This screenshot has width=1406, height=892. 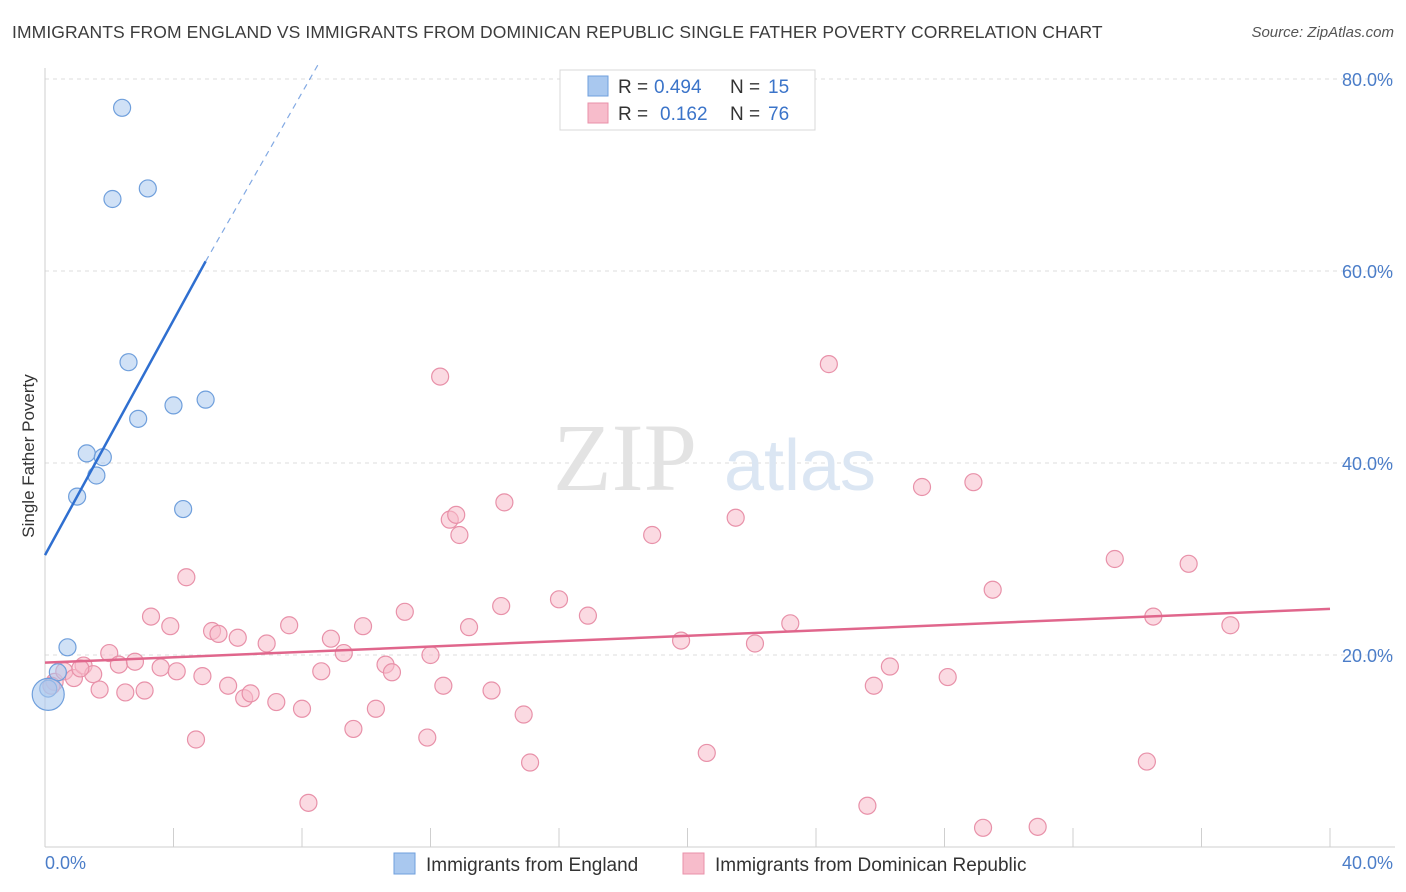 What do you see at coordinates (1322, 32) in the screenshot?
I see `source-label: Source: ZipAtlas.com` at bounding box center [1322, 32].